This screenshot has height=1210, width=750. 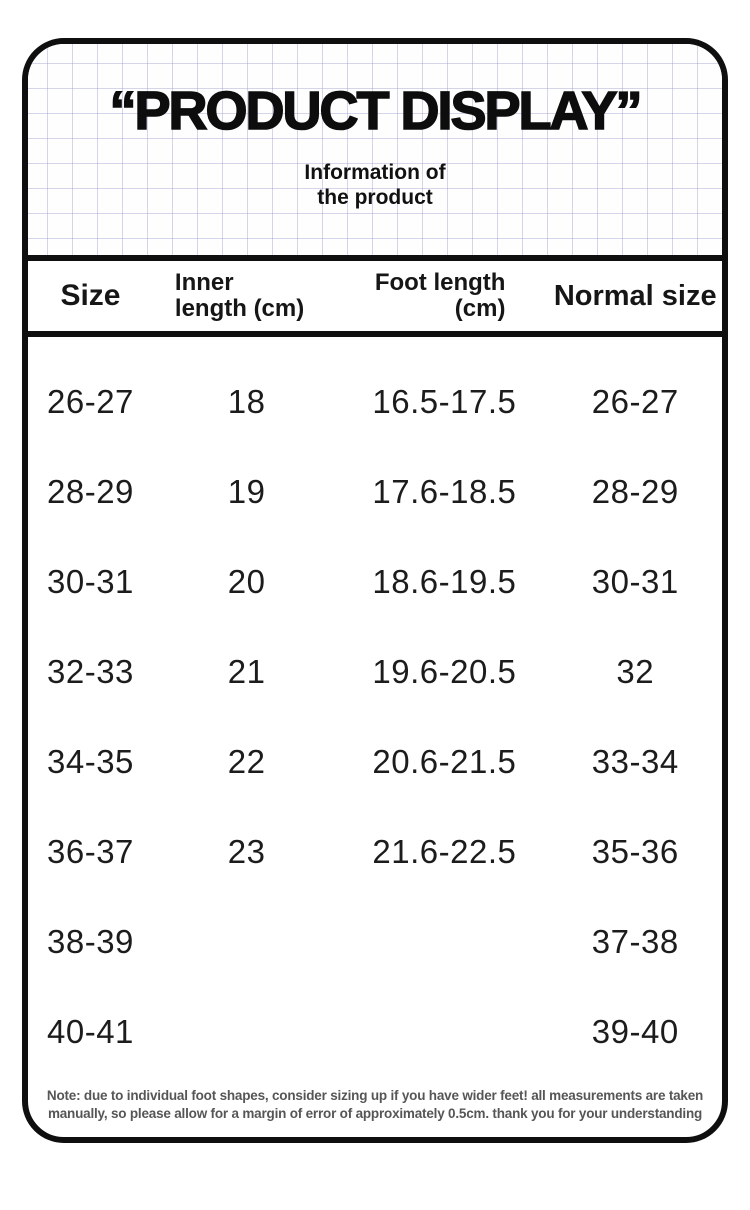 I want to click on cell-normal-size: 39-40, so click(x=635, y=1031).